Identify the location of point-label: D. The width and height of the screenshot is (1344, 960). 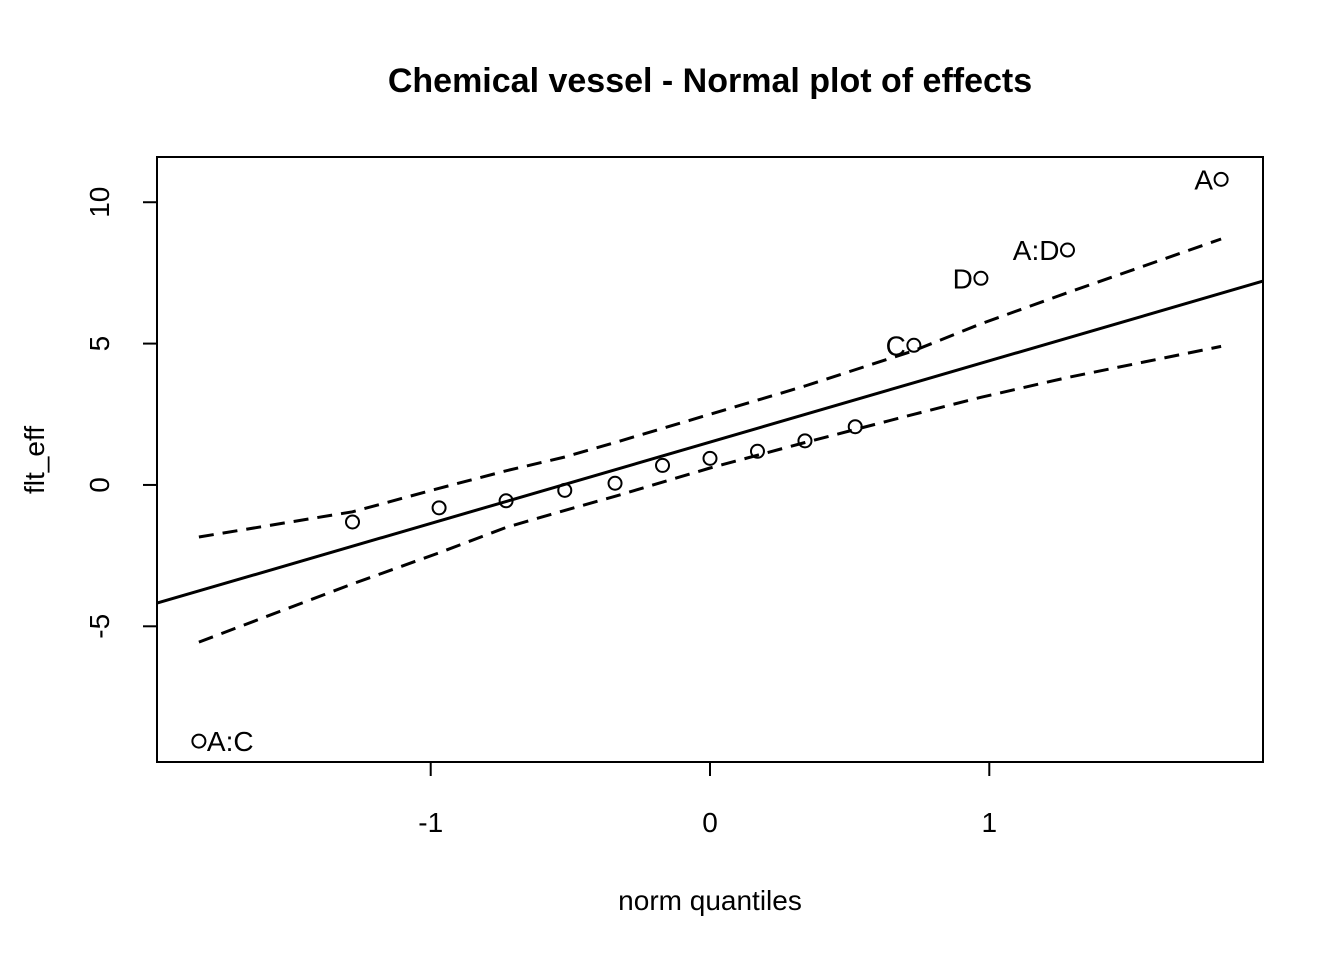
(963, 278).